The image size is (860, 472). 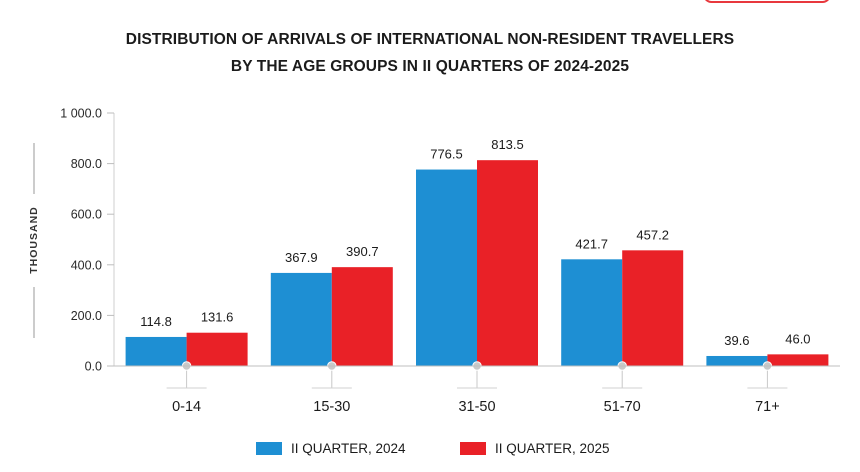 What do you see at coordinates (473, 448) in the screenshot?
I see `legend-swatch-2025` at bounding box center [473, 448].